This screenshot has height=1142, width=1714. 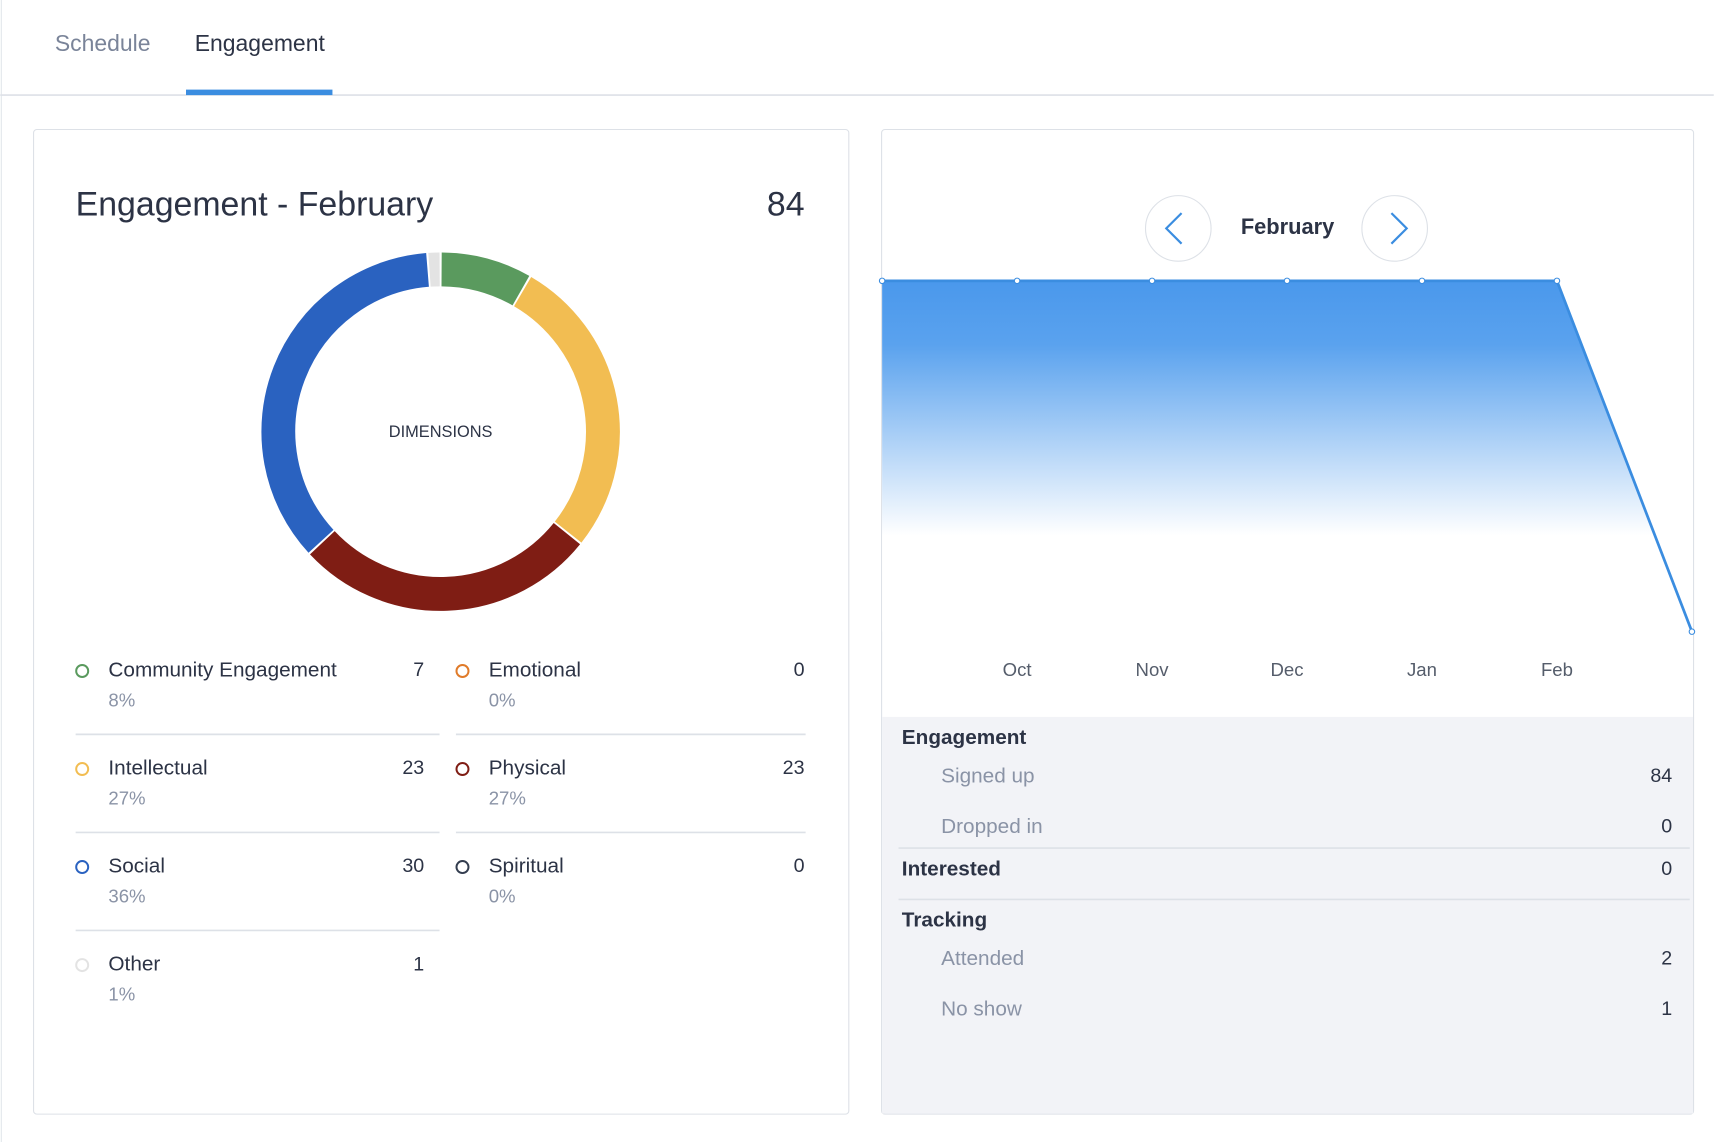 What do you see at coordinates (786, 204) in the screenshot?
I see `total: 84` at bounding box center [786, 204].